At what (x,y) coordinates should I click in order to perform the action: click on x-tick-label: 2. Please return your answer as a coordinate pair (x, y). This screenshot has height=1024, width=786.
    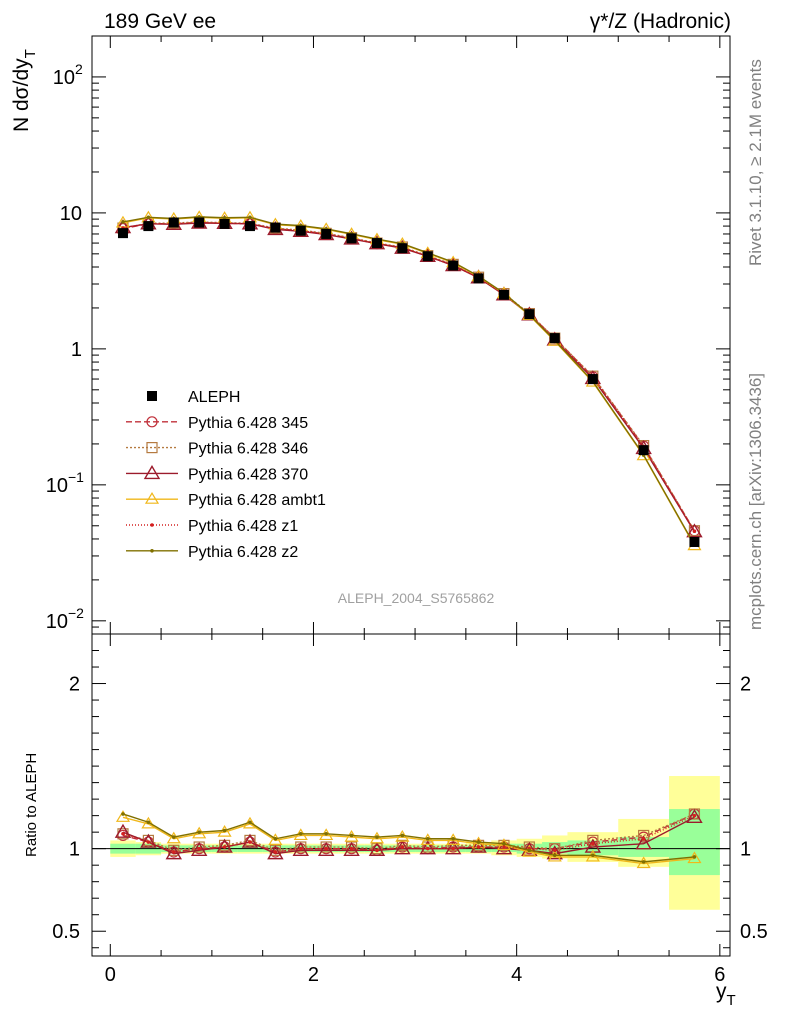
    Looking at the image, I should click on (313, 975).